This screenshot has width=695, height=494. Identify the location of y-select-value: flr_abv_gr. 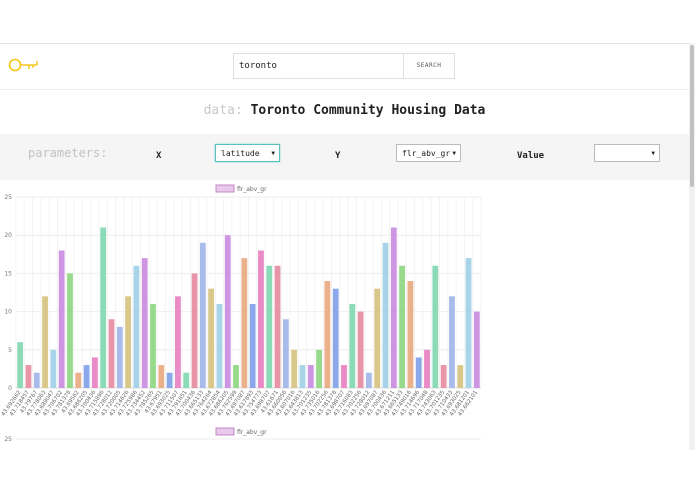
(426, 153).